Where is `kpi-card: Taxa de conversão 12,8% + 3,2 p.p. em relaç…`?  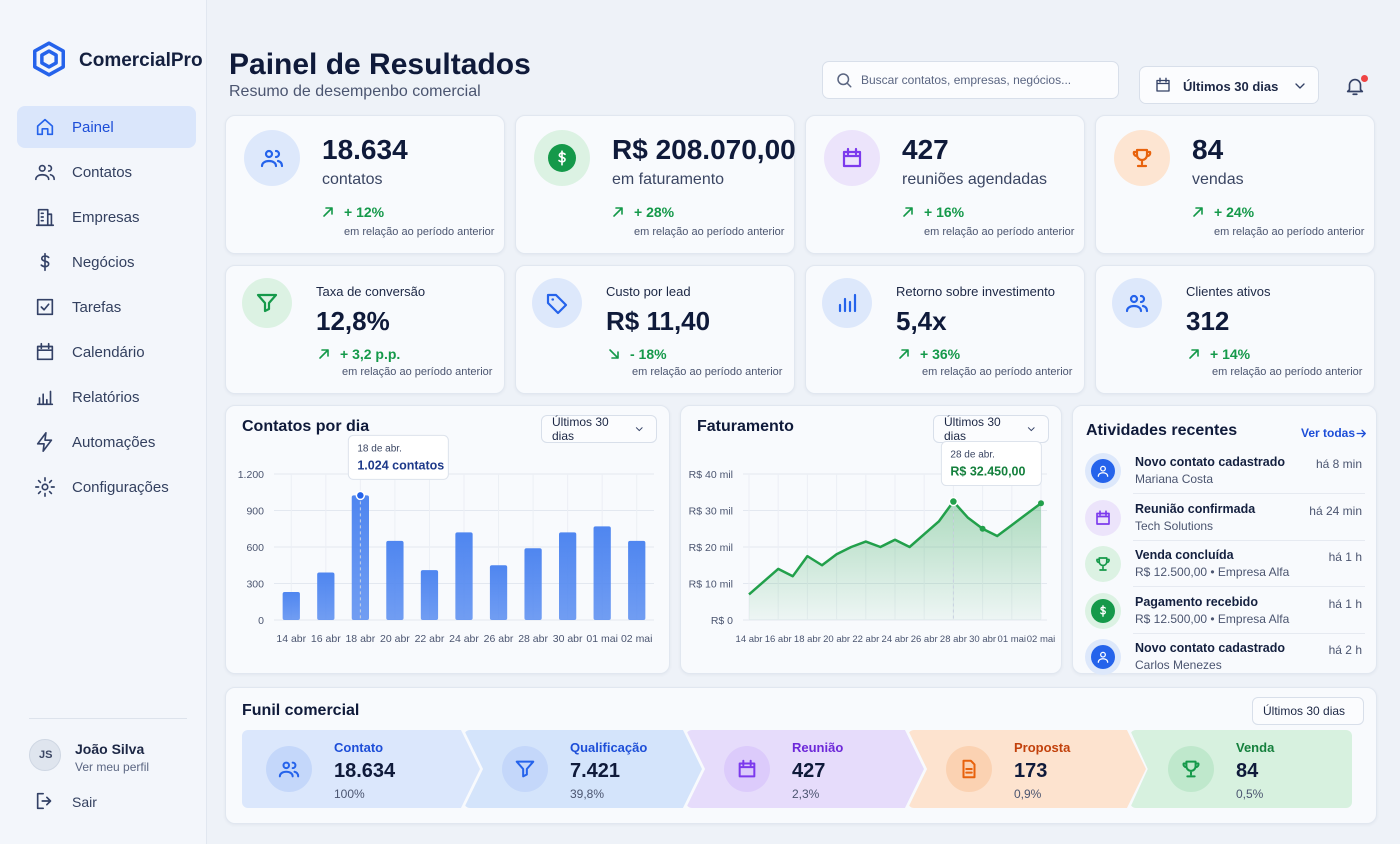
kpi-card: Taxa de conversão 12,8% + 3,2 p.p. em relaç… is located at coordinates (365, 329).